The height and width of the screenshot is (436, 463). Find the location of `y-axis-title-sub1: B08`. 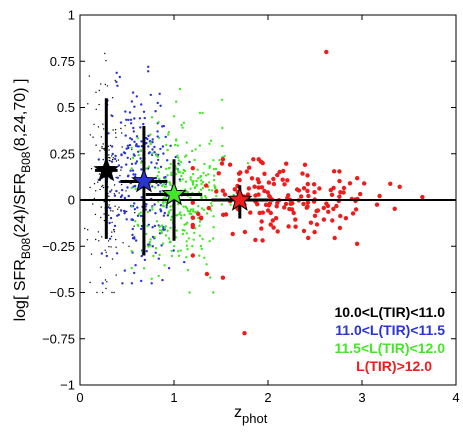

y-axis-title-sub1: B08 is located at coordinates (26, 248).